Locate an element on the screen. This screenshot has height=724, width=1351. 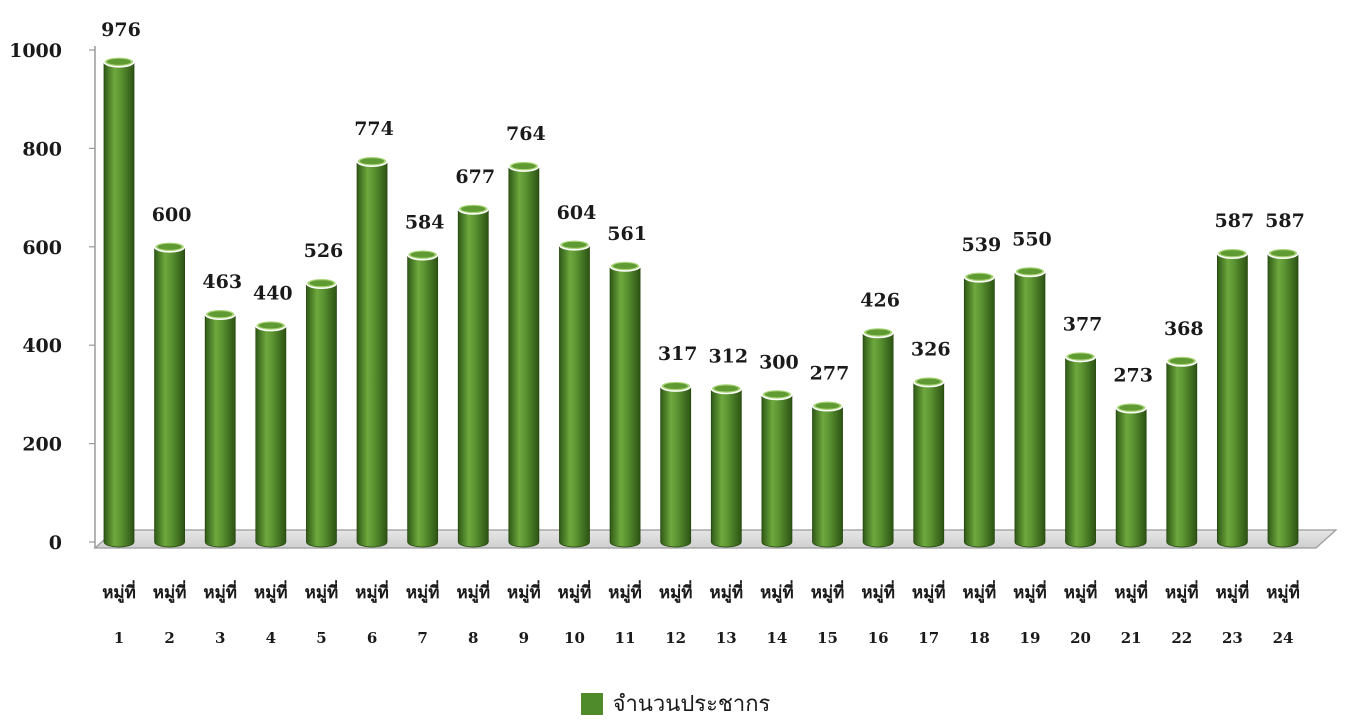
y-tick-label: 0 is located at coordinates (55, 543).